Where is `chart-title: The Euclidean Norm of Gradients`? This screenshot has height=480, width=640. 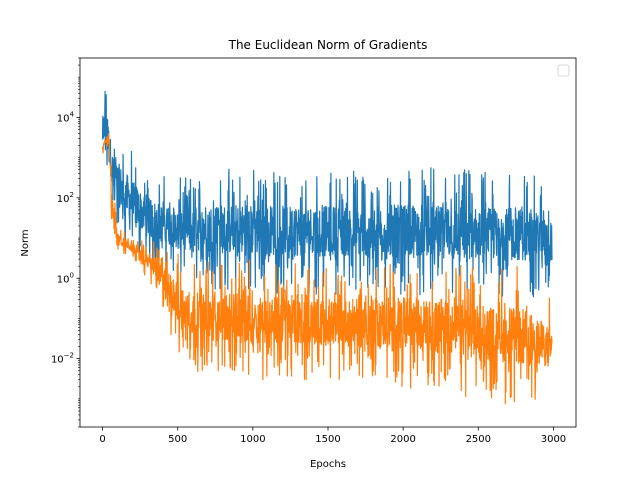 chart-title: The Euclidean Norm of Gradients is located at coordinates (328, 45).